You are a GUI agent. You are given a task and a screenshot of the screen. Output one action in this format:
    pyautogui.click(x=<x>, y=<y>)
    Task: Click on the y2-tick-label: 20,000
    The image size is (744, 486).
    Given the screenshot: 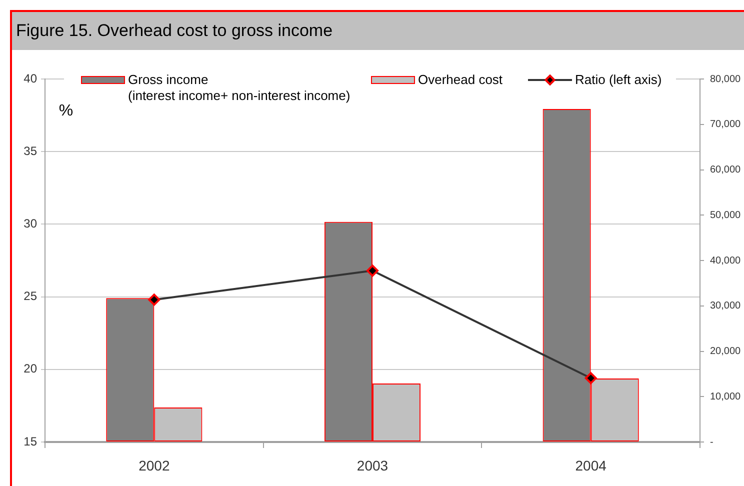 What is the action you would take?
    pyautogui.click(x=726, y=351)
    